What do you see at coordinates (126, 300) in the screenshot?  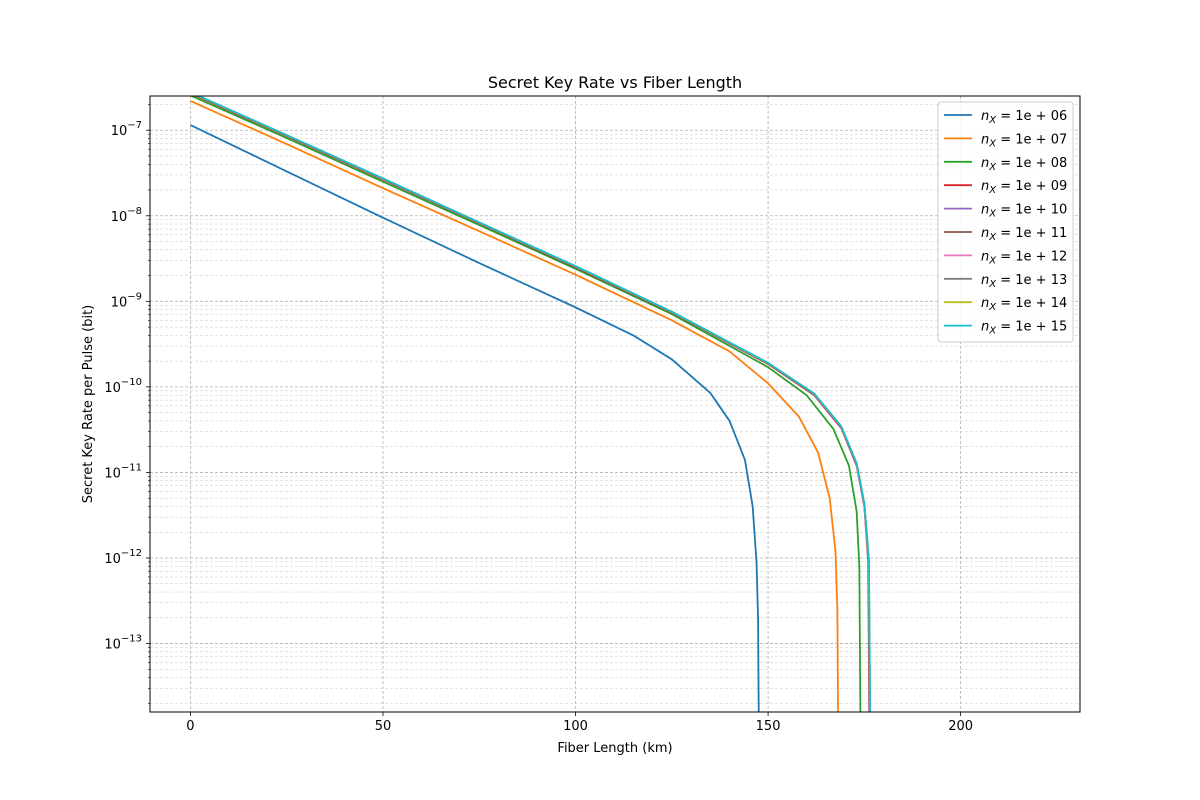 I see `y-tick-label: 10⁻⁹` at bounding box center [126, 300].